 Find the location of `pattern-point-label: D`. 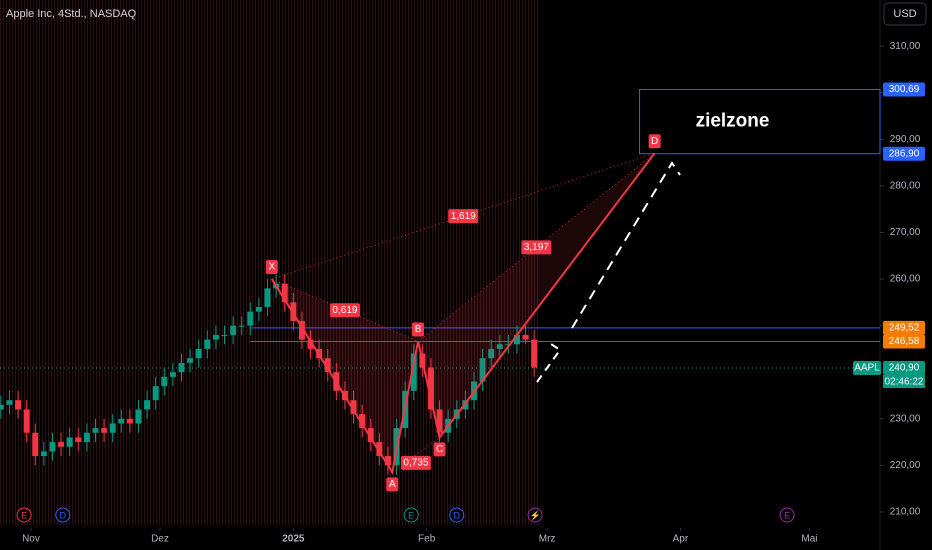

pattern-point-label: D is located at coordinates (654, 141).